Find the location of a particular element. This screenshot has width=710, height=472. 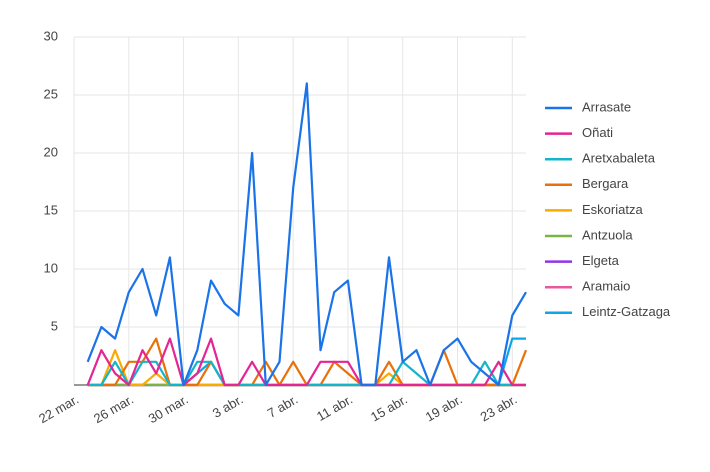

y-tick-label: 10 is located at coordinates (51, 267).